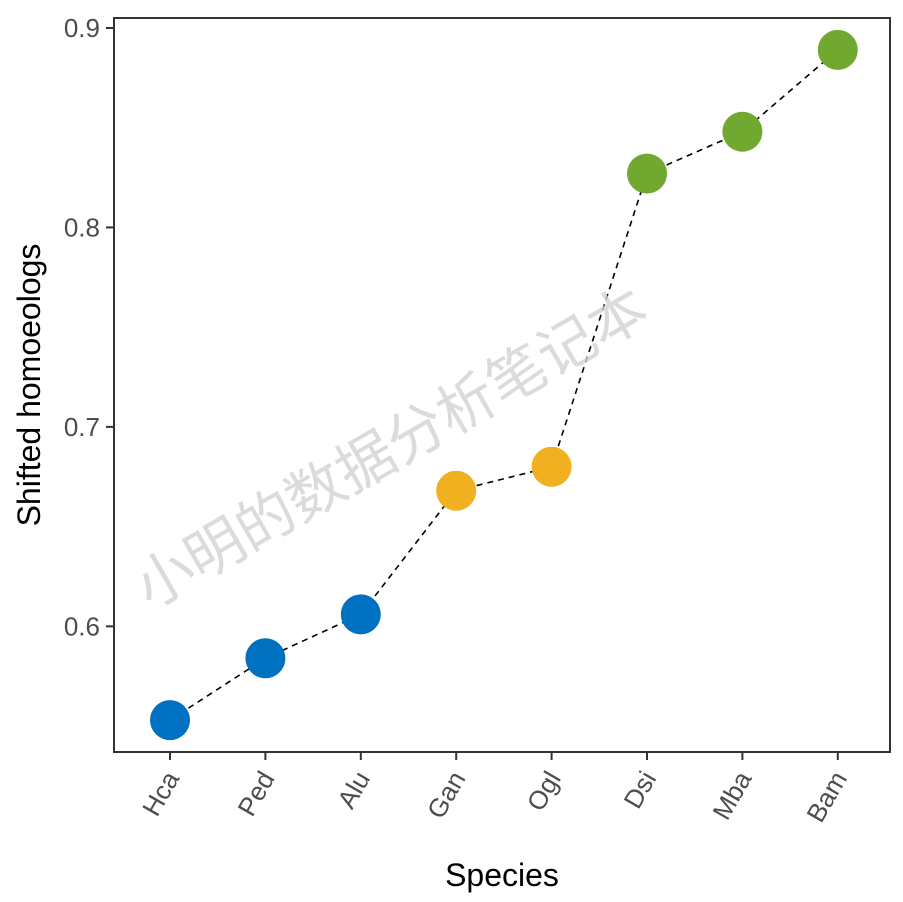  What do you see at coordinates (837, 49) in the screenshot?
I see `data-point-bam` at bounding box center [837, 49].